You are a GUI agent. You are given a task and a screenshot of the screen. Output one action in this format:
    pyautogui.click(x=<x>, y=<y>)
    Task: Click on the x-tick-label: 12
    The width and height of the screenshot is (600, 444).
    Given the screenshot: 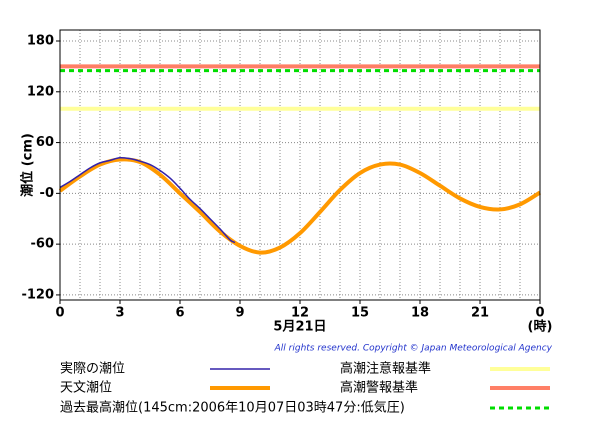 What is the action you would take?
    pyautogui.click(x=300, y=313)
    